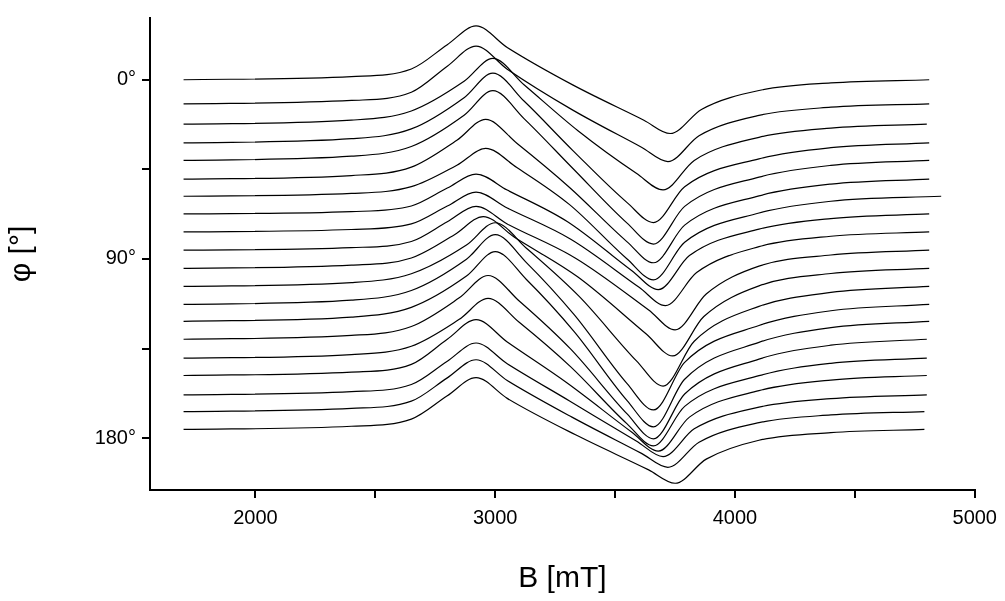 This screenshot has height=601, width=1005. Describe the element at coordinates (115, 436) in the screenshot. I see `y-tick-label: 180°` at that location.